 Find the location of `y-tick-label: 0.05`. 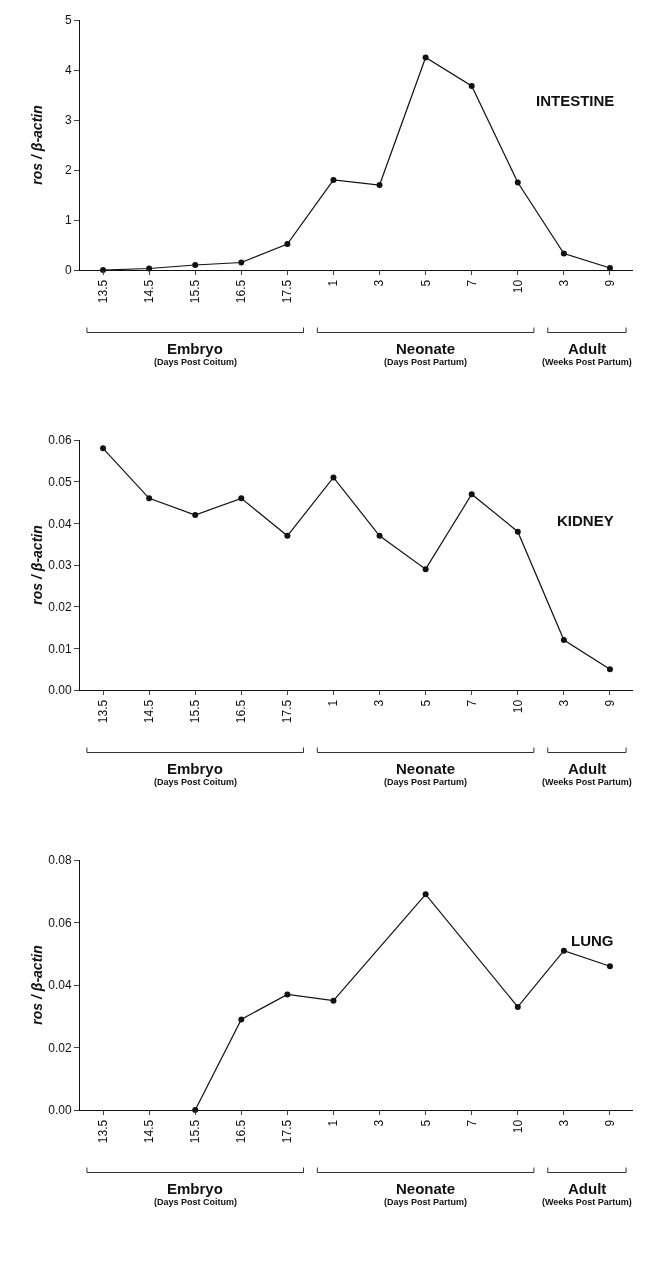

y-tick-label: 0.05 is located at coordinates (60, 481).